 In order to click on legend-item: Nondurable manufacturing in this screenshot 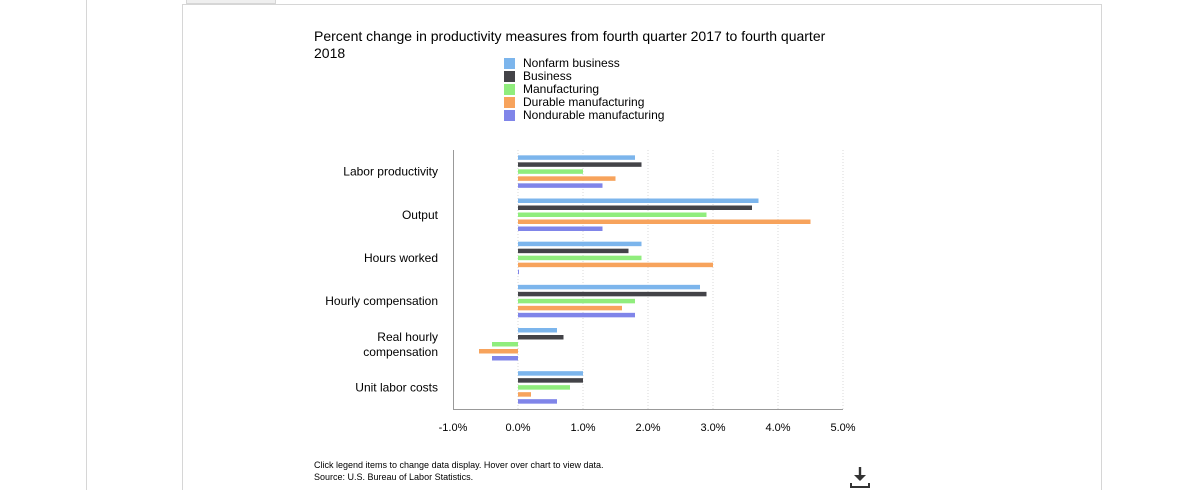, I will do `click(584, 115)`.